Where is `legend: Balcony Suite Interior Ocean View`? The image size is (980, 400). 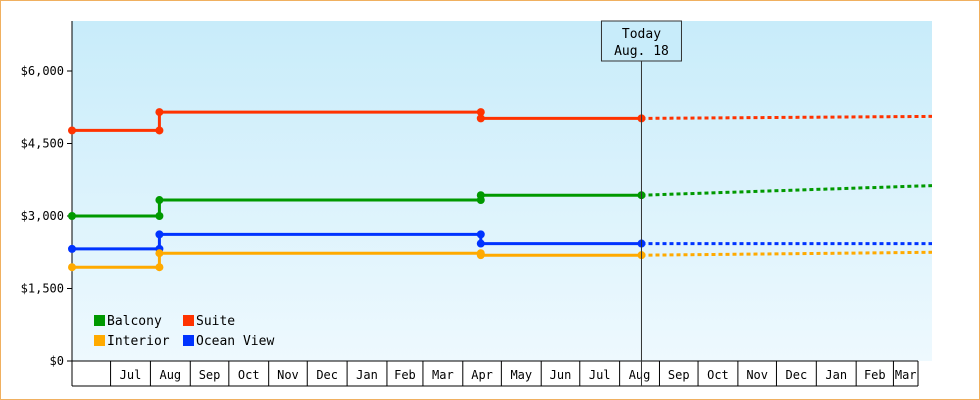 legend: Balcony Suite Interior Ocean View is located at coordinates (184, 331).